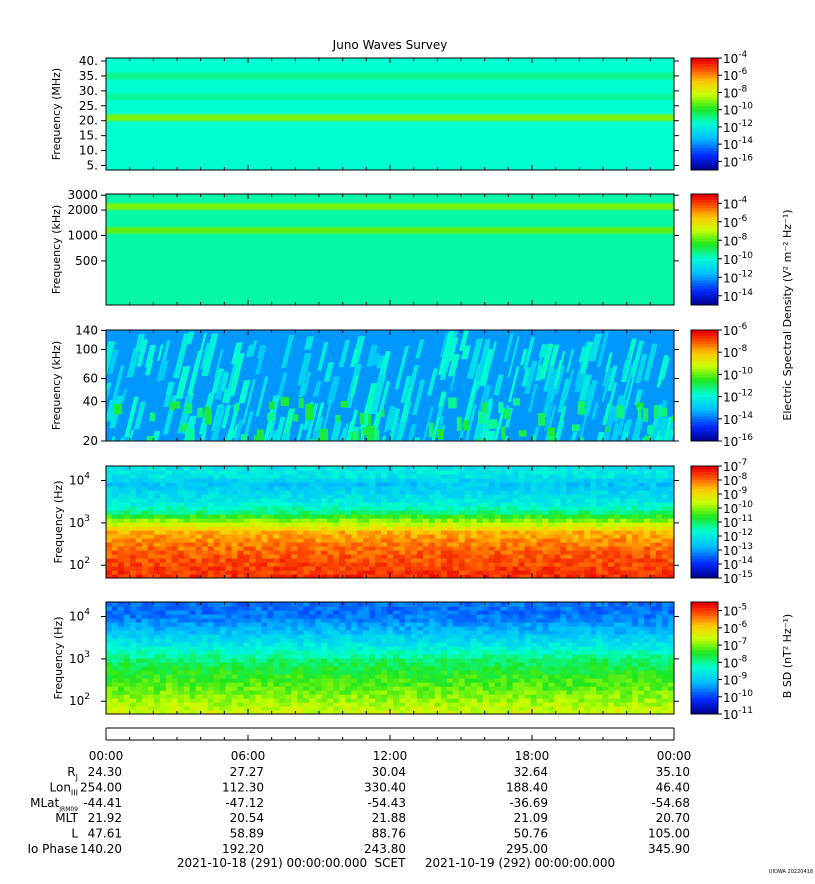 Image resolution: width=815 pixels, height=884 pixels. Describe the element at coordinates (531, 834) in the screenshot. I see `ephemeris-value: 50.76` at that location.